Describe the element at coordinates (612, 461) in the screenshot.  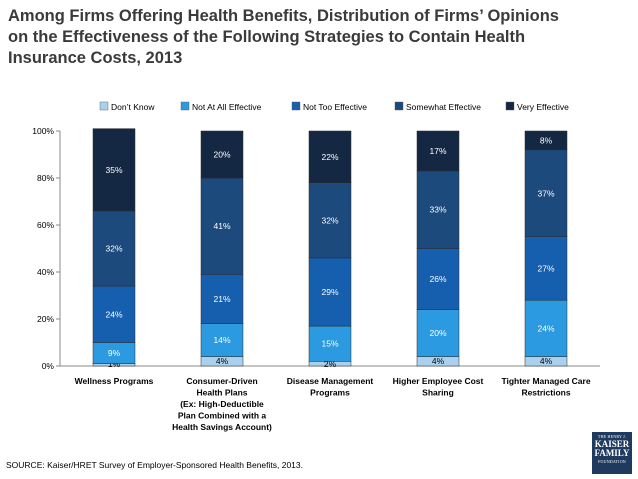
I see `logo-line-4: FOUNDATION` at that location.